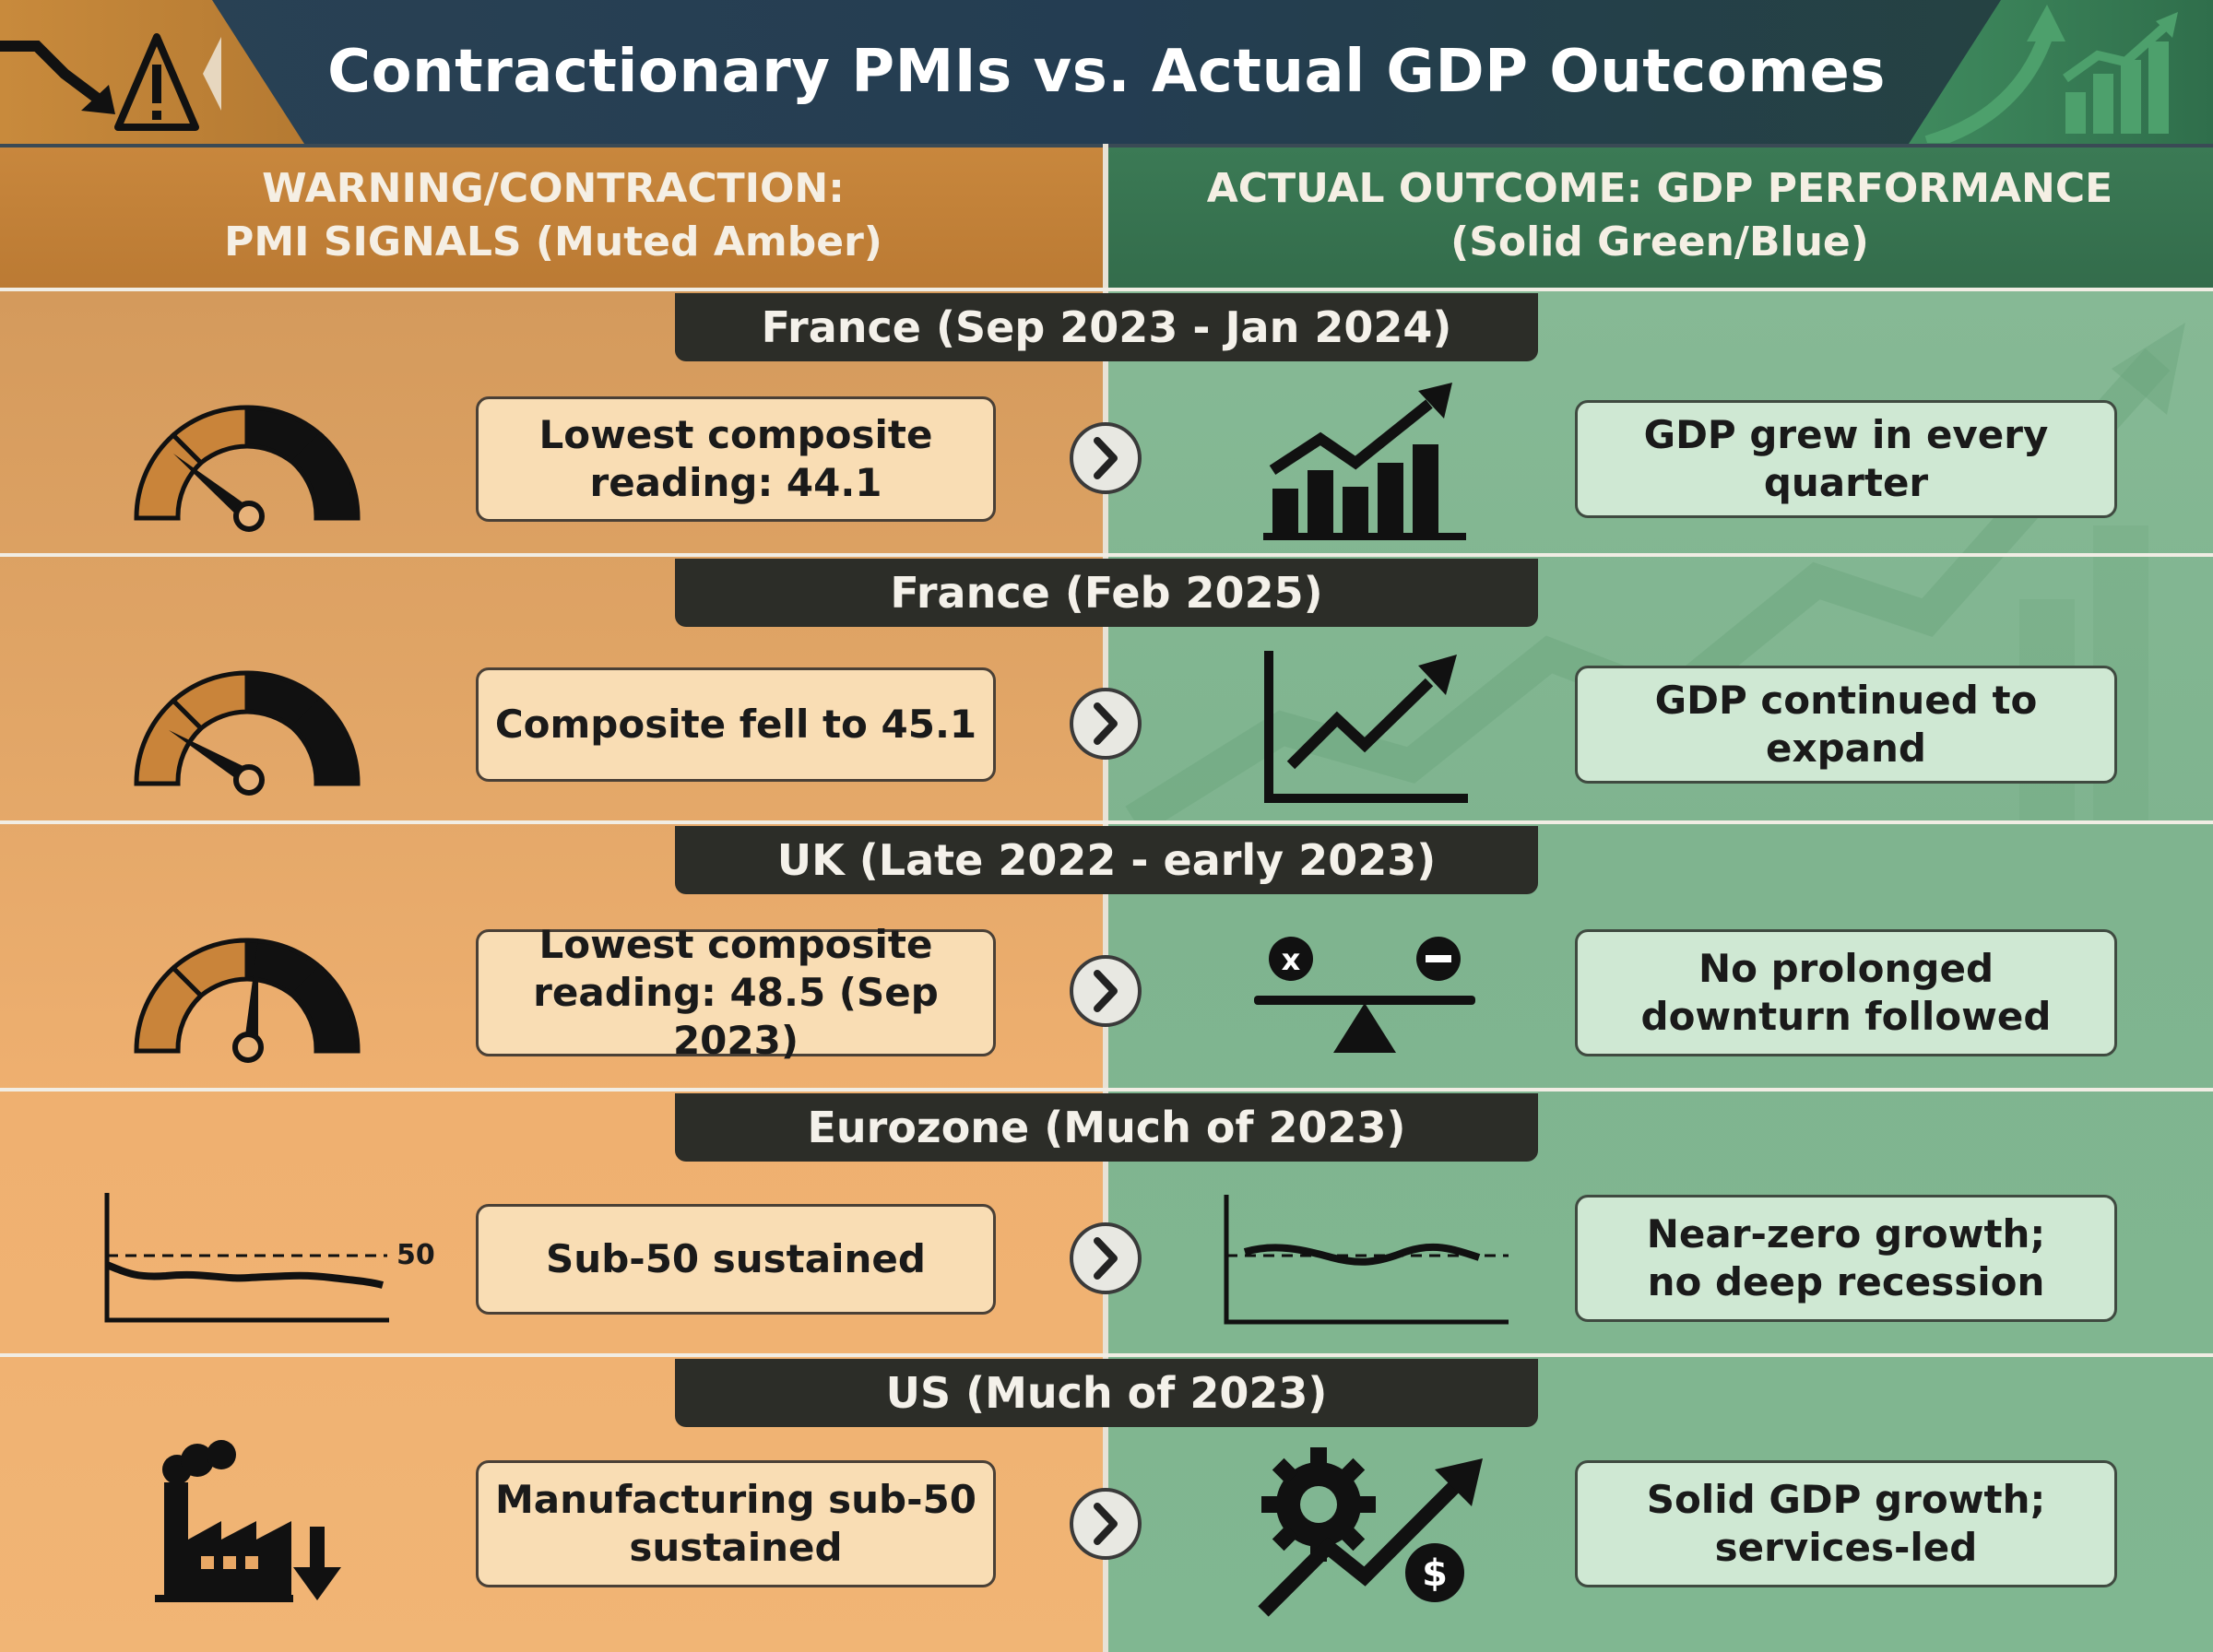 The image size is (2213, 1652). What do you see at coordinates (1846, 1016) in the screenshot?
I see `gdp-outcome-line2: downturn followed` at bounding box center [1846, 1016].